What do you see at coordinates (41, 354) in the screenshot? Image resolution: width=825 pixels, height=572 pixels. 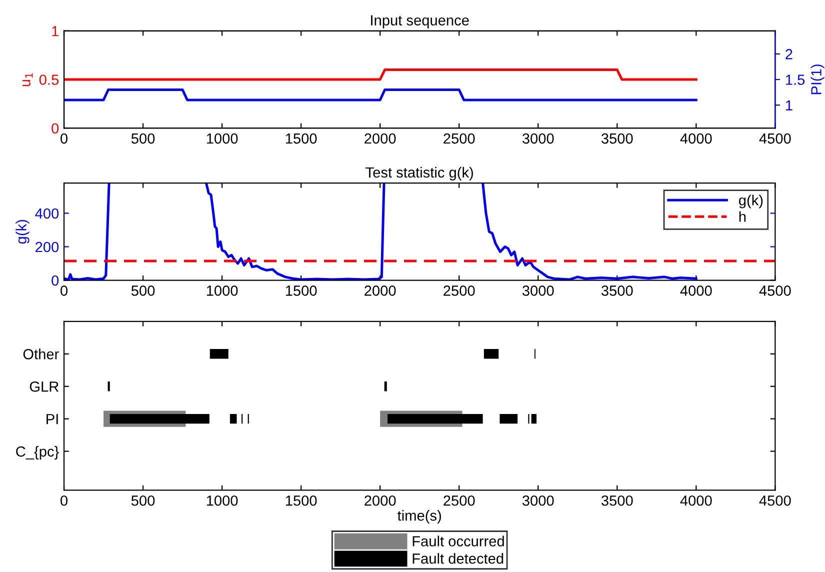 I see `y-tick-label: Other` at bounding box center [41, 354].